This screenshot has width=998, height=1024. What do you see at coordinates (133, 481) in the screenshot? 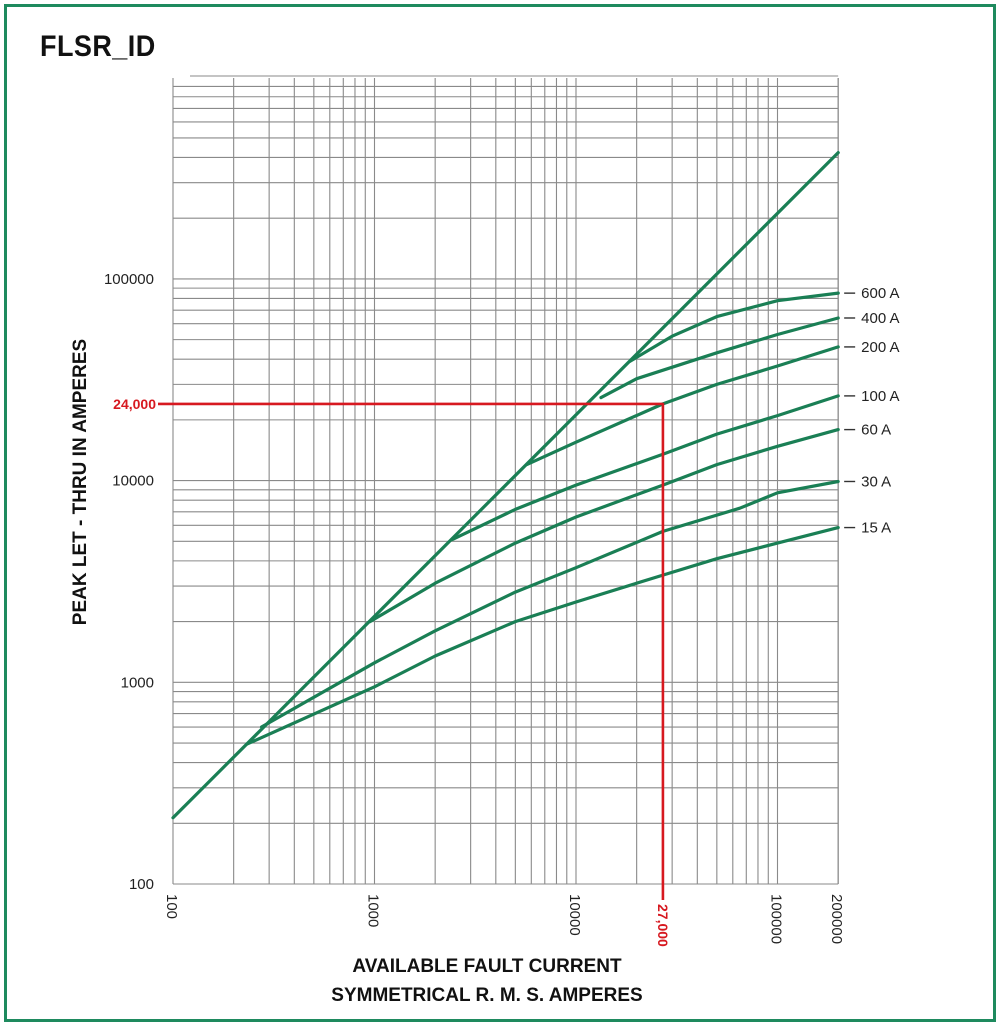
I see `y-tick-label: 10000` at bounding box center [133, 481].